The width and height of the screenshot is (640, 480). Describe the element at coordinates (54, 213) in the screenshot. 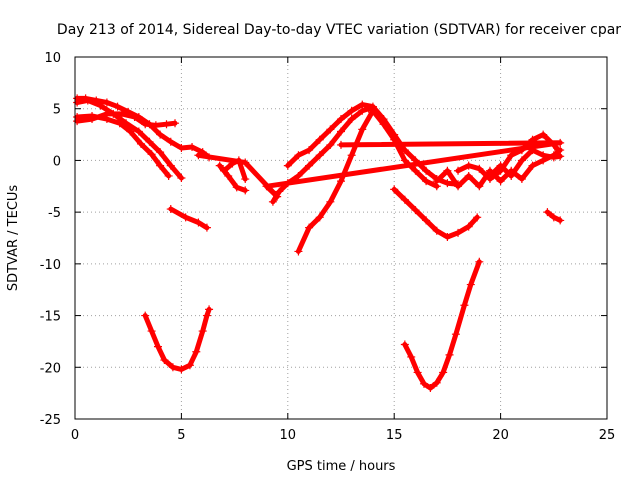

I see `y-tick-label: -5` at that location.